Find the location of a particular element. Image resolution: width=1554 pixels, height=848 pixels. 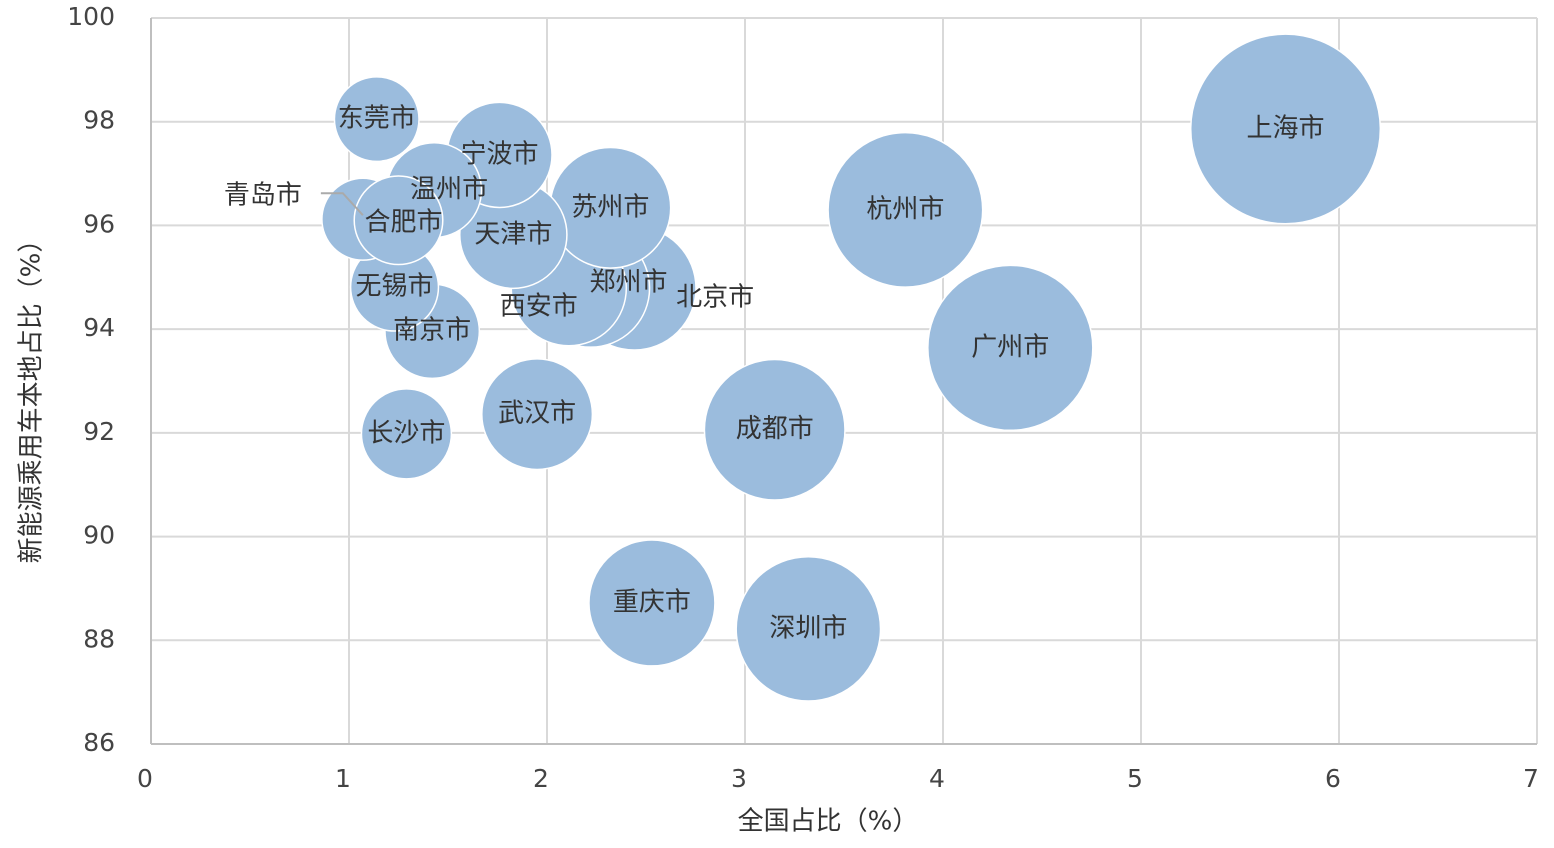

y-tick-label: 98 is located at coordinates (99, 120).